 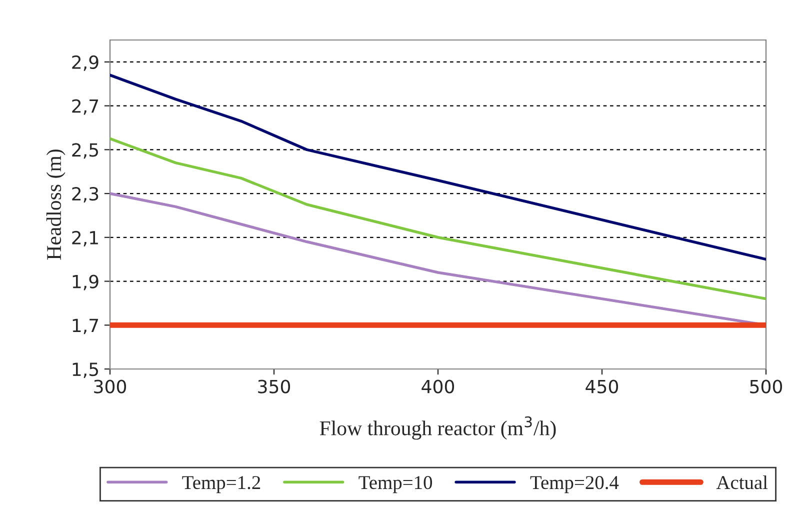 I want to click on y-tick-label: 1,5, so click(x=85, y=370).